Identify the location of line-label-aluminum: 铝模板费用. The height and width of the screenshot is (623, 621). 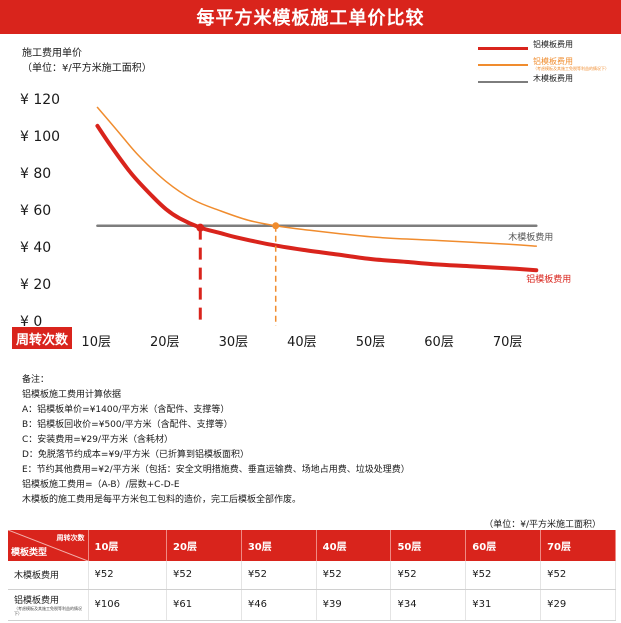
(549, 280).